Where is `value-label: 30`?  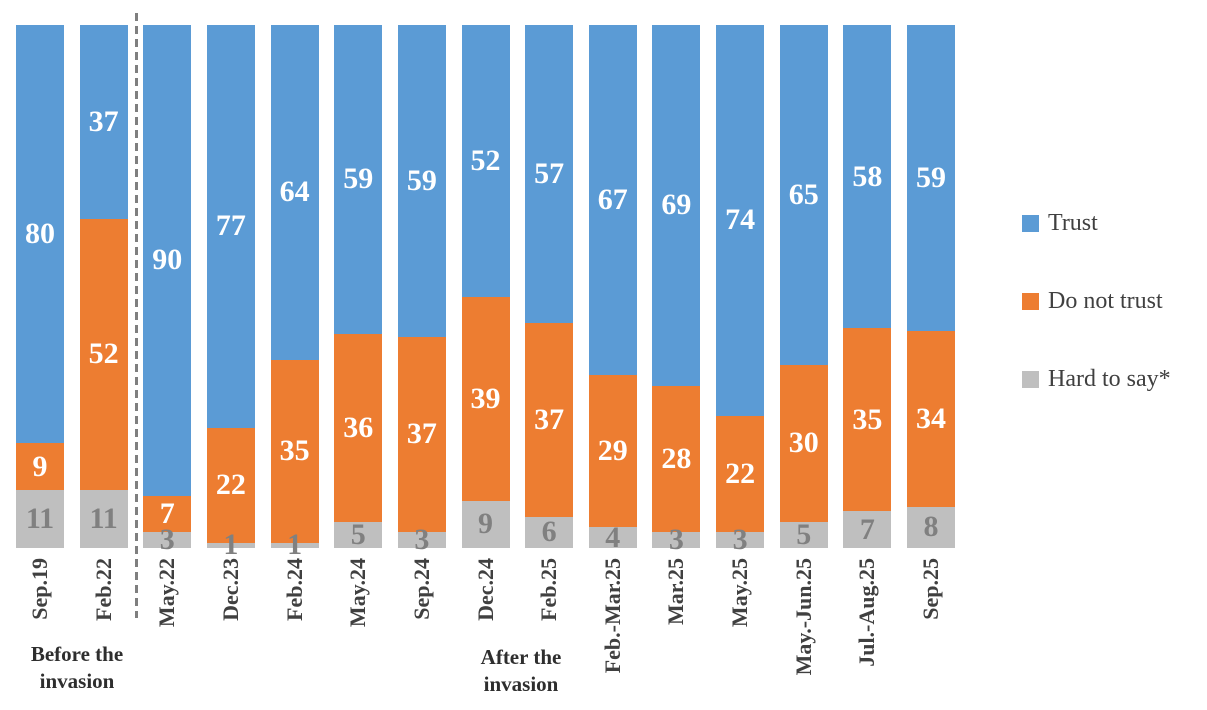
value-label: 30 is located at coordinates (803, 443).